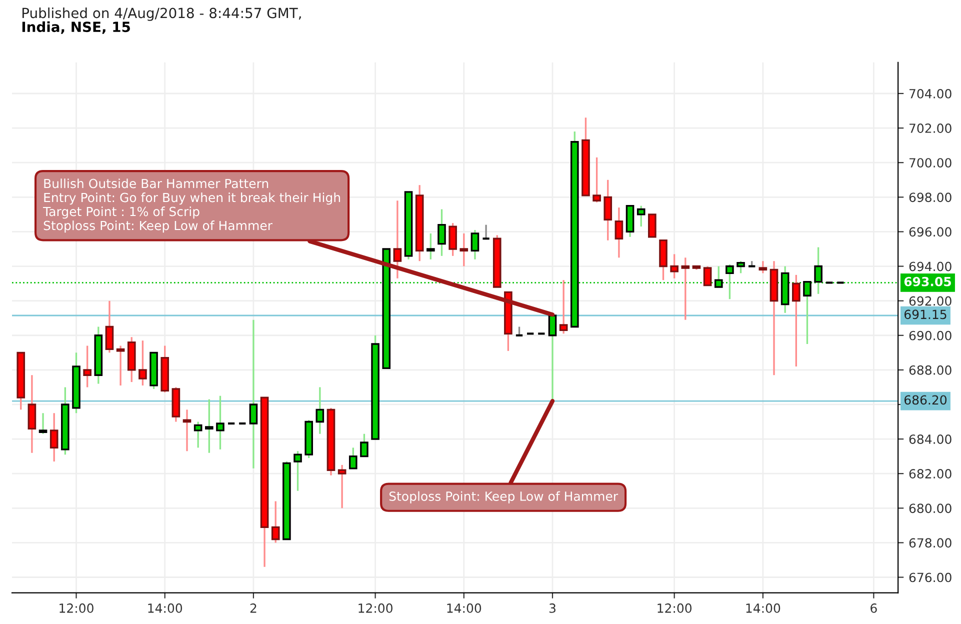 The width and height of the screenshot is (961, 624). Describe the element at coordinates (925, 315) in the screenshot. I see `ref-line-label: 691.15` at that location.